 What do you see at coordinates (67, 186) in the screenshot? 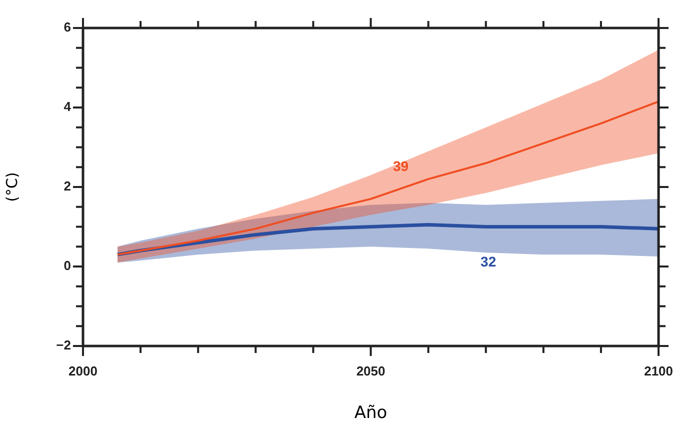
I see `y-tick-label: 2` at bounding box center [67, 186].